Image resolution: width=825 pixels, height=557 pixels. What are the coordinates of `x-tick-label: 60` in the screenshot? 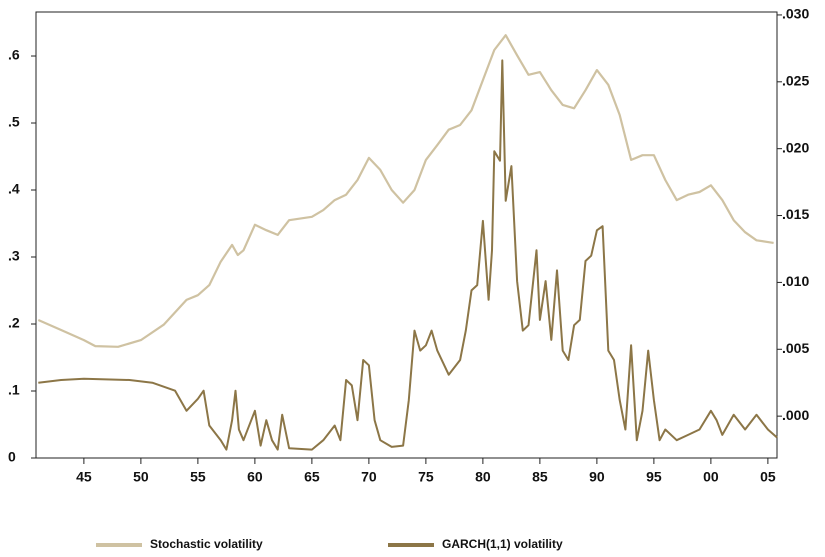 It's located at (255, 477).